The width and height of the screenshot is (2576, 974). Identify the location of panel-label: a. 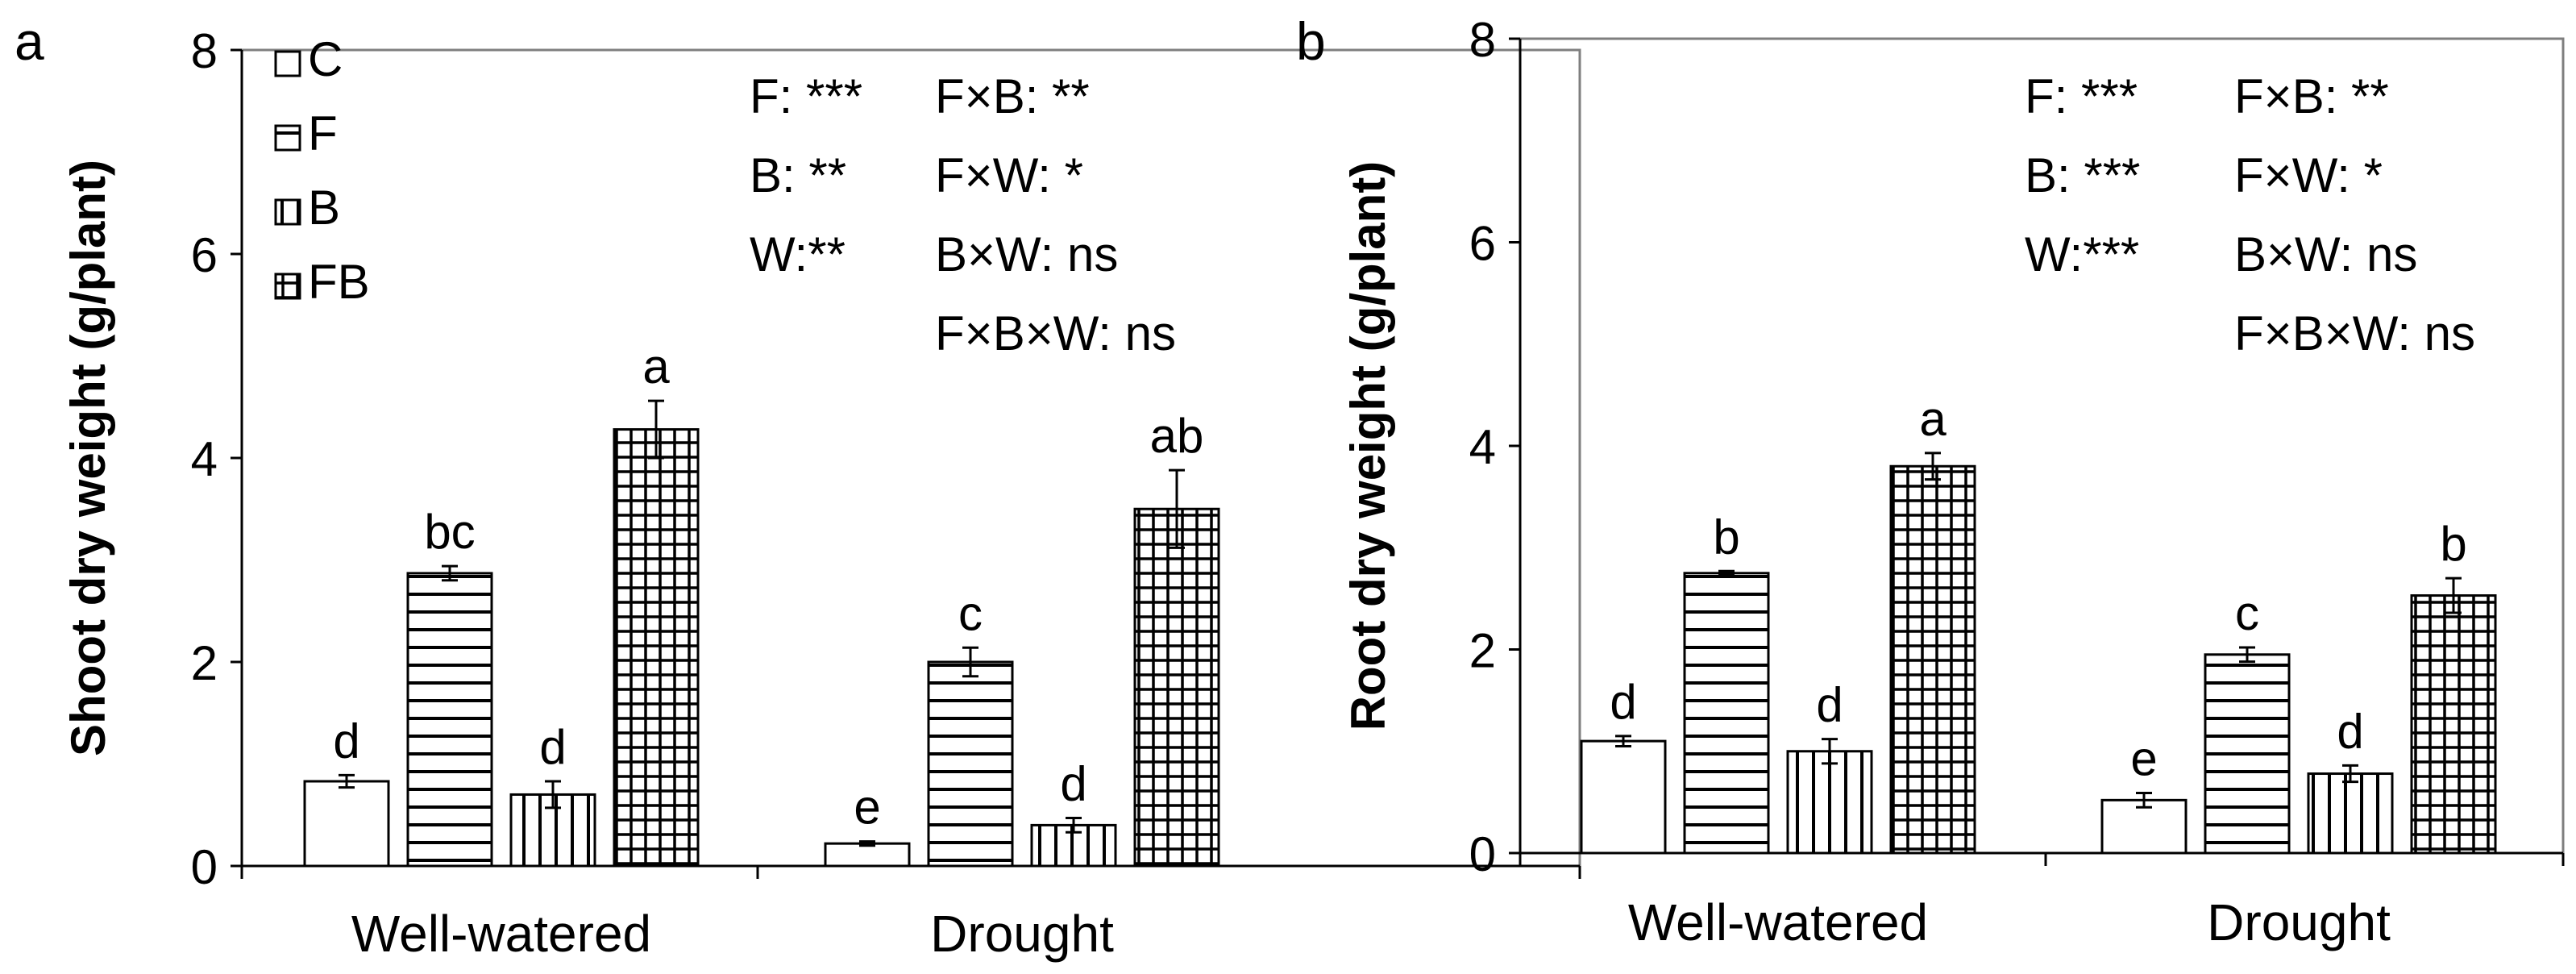
(29, 41).